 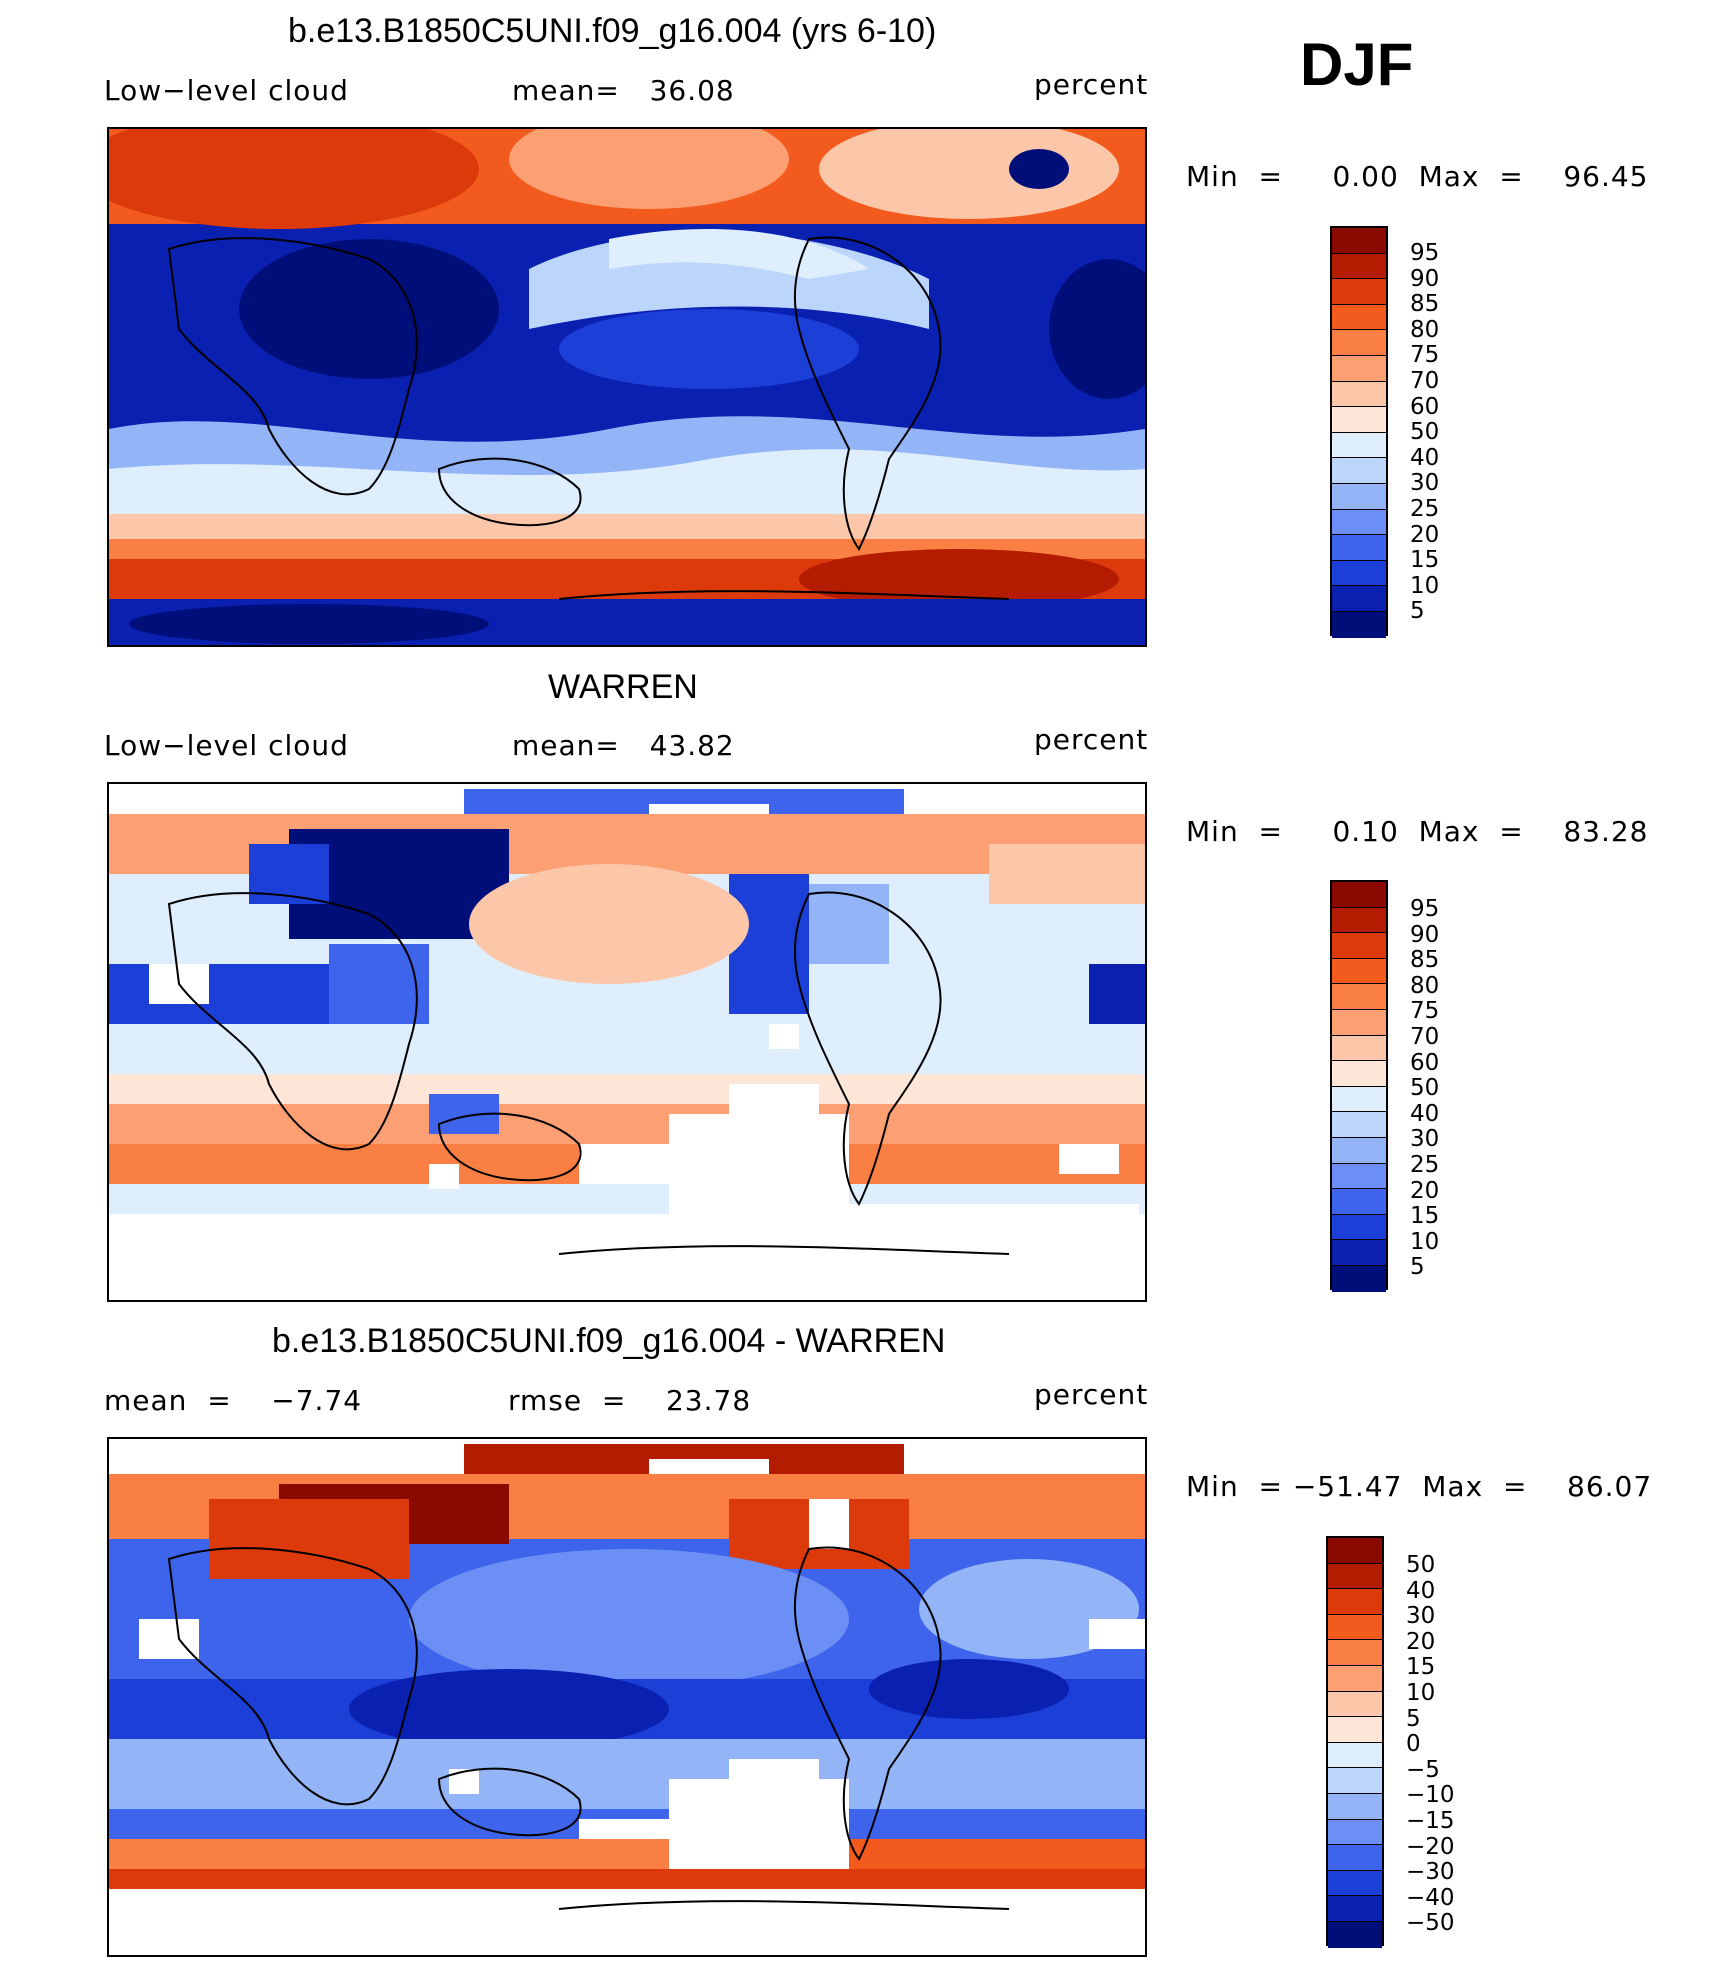 I want to click on colorbar-observation, so click(x=1359, y=1086).